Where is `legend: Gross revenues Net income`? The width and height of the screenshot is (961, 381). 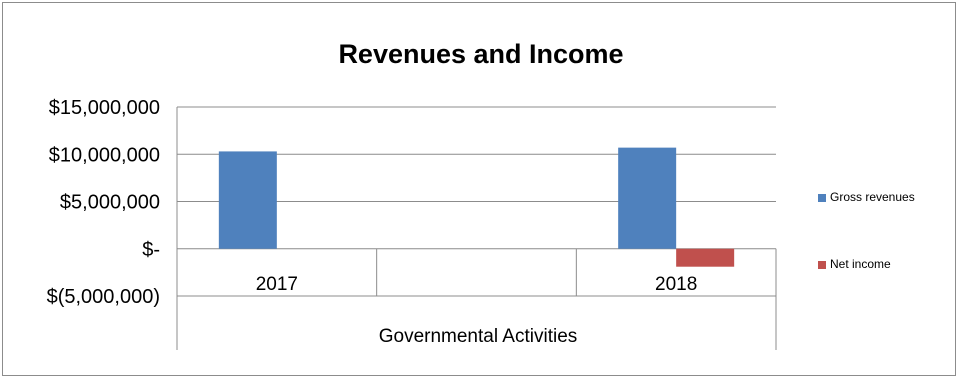
legend: Gross revenues Net income is located at coordinates (866, 230).